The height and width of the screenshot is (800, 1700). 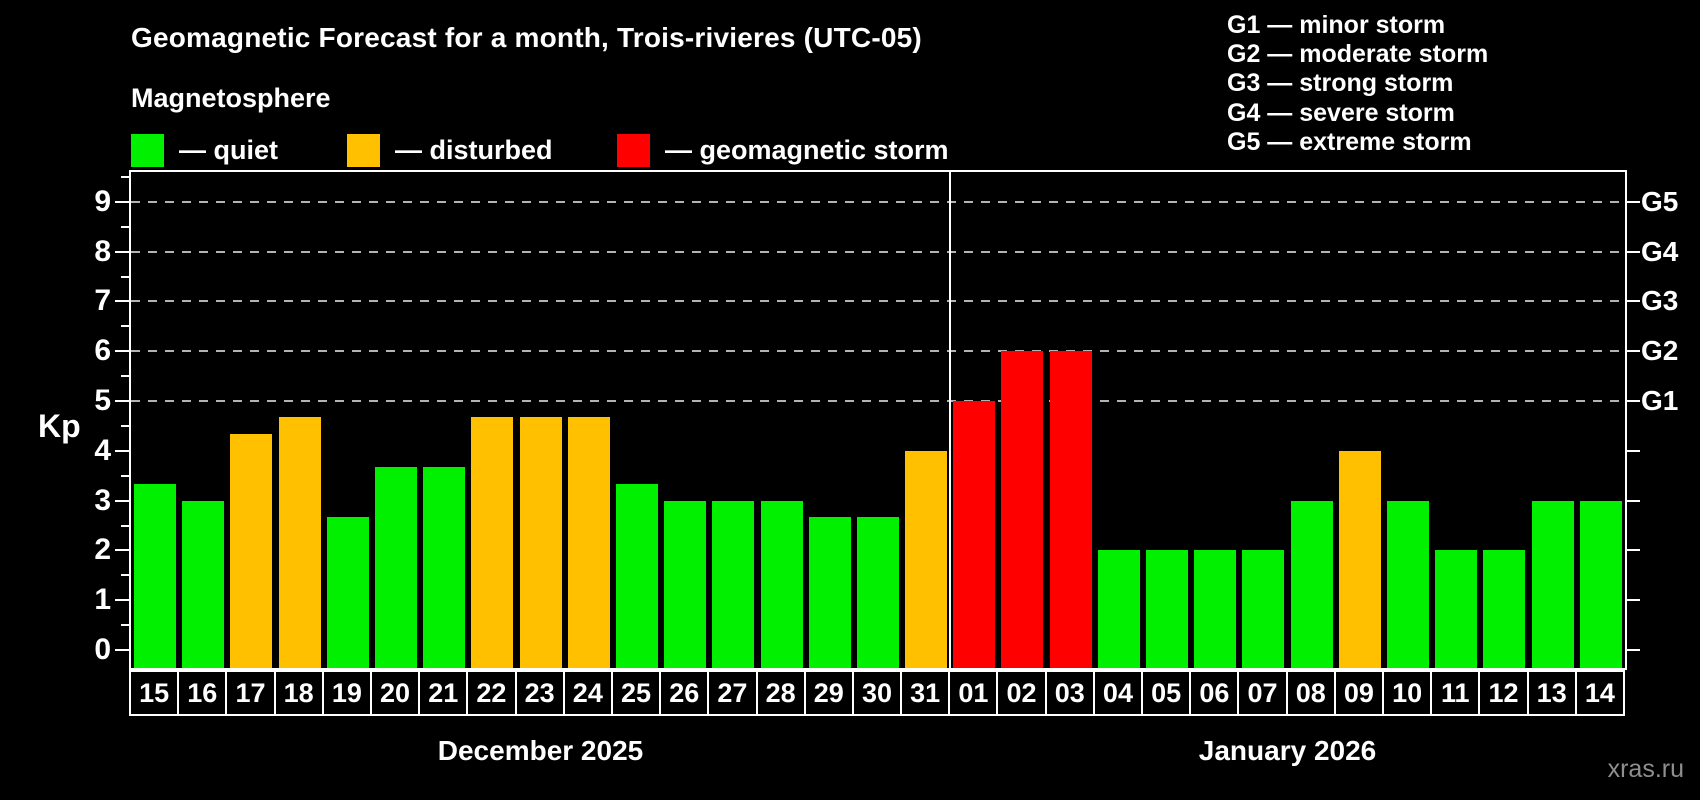 I want to click on y-tick-label-3: 3, so click(x=102, y=500).